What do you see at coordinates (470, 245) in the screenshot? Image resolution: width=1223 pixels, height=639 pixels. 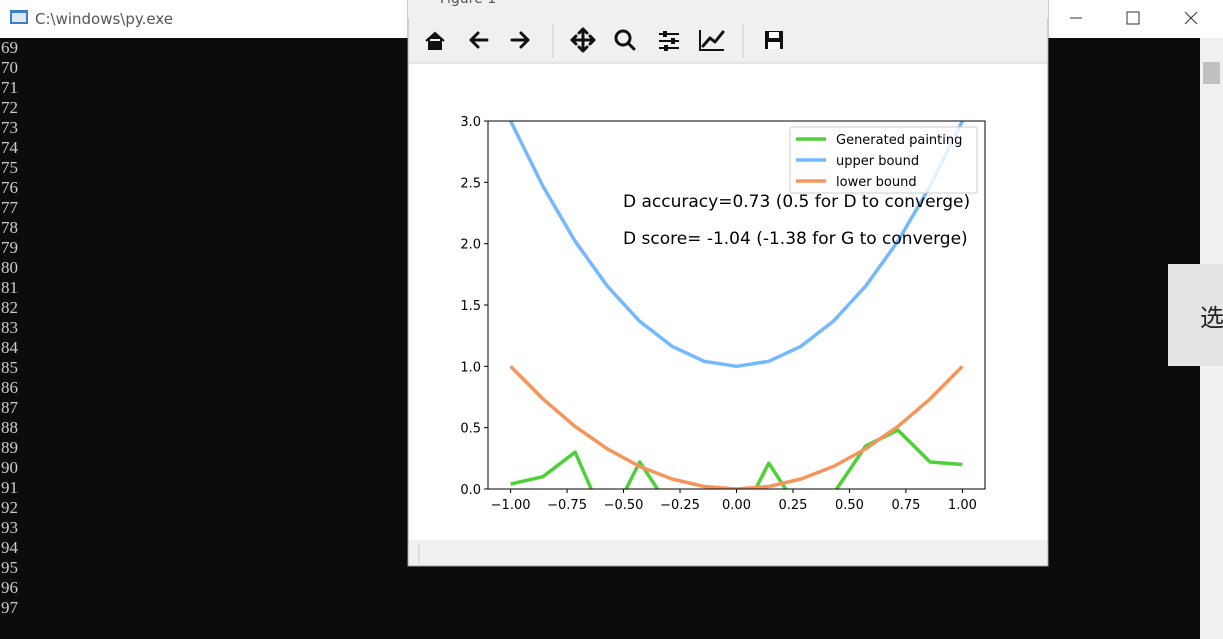 I see `y-tick-label: 2.0` at bounding box center [470, 245].